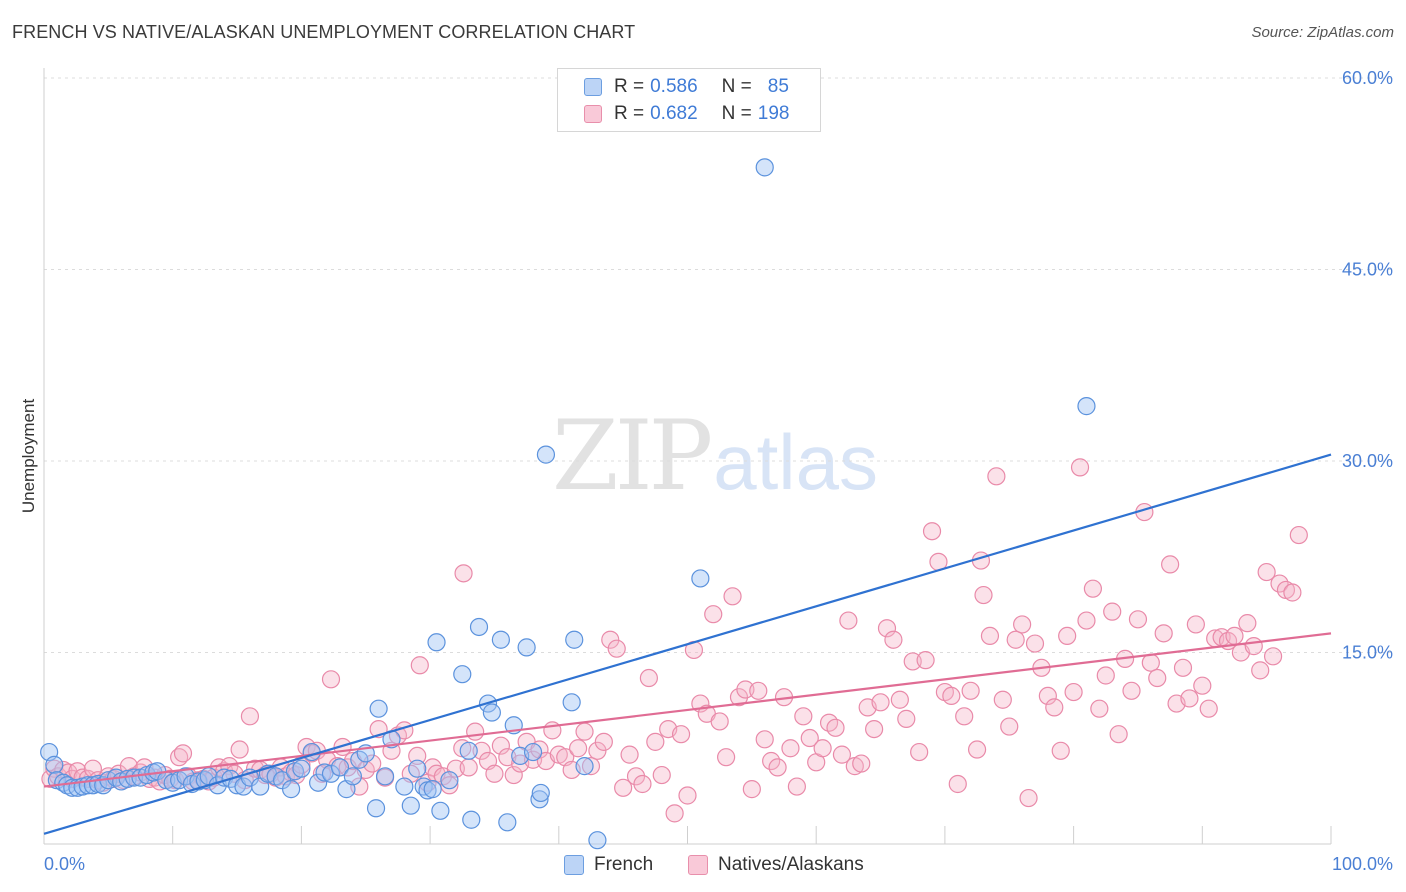  Describe the element at coordinates (1367, 270) in the screenshot. I see `y-tick-label: 45.0%` at that location.